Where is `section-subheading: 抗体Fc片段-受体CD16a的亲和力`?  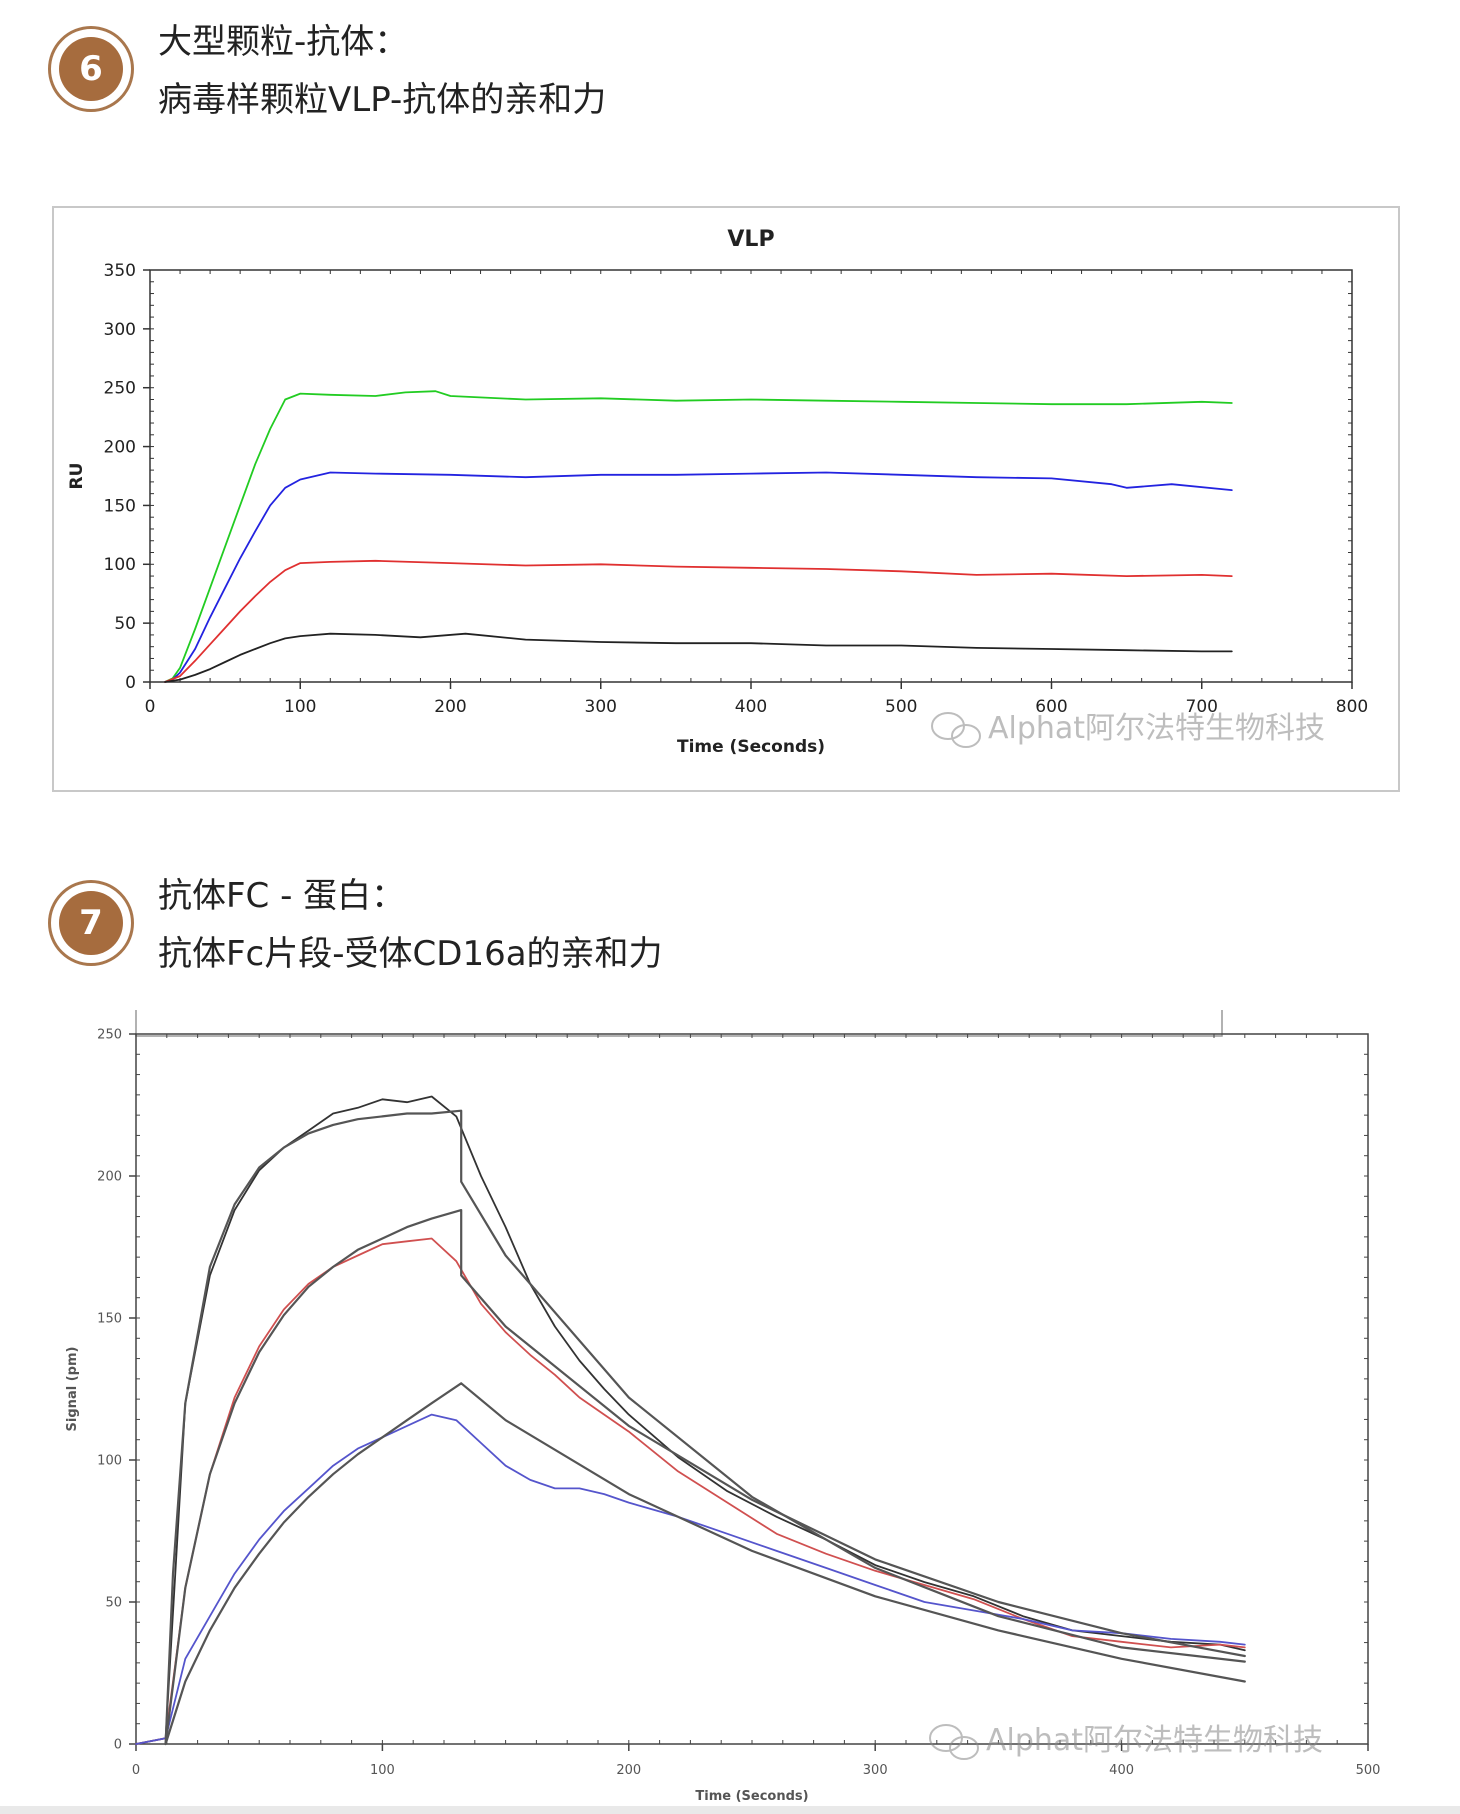 section-subheading: 抗体Fc片段-受体CD16a的亲和力 is located at coordinates (410, 954).